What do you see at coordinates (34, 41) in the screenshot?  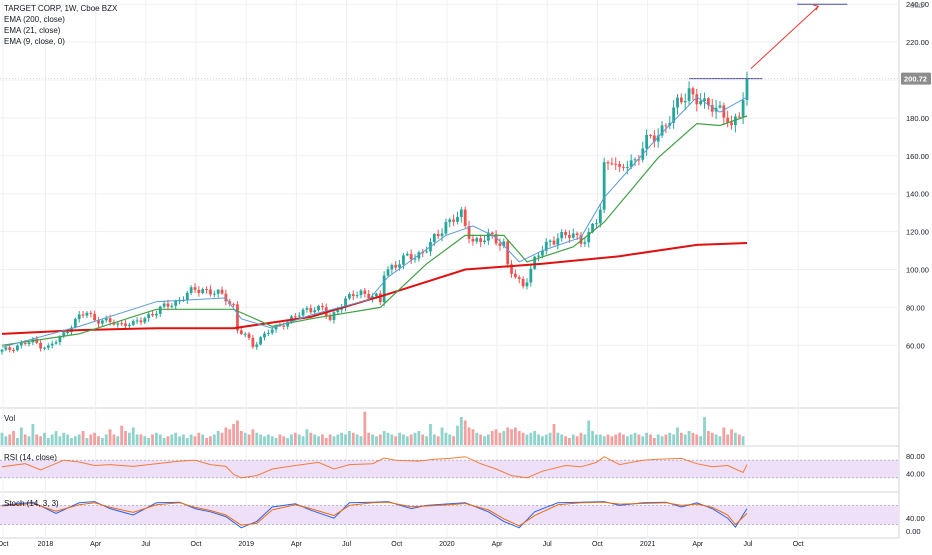 I see `ema9-legend: EMA (9, close, 0)` at bounding box center [34, 41].